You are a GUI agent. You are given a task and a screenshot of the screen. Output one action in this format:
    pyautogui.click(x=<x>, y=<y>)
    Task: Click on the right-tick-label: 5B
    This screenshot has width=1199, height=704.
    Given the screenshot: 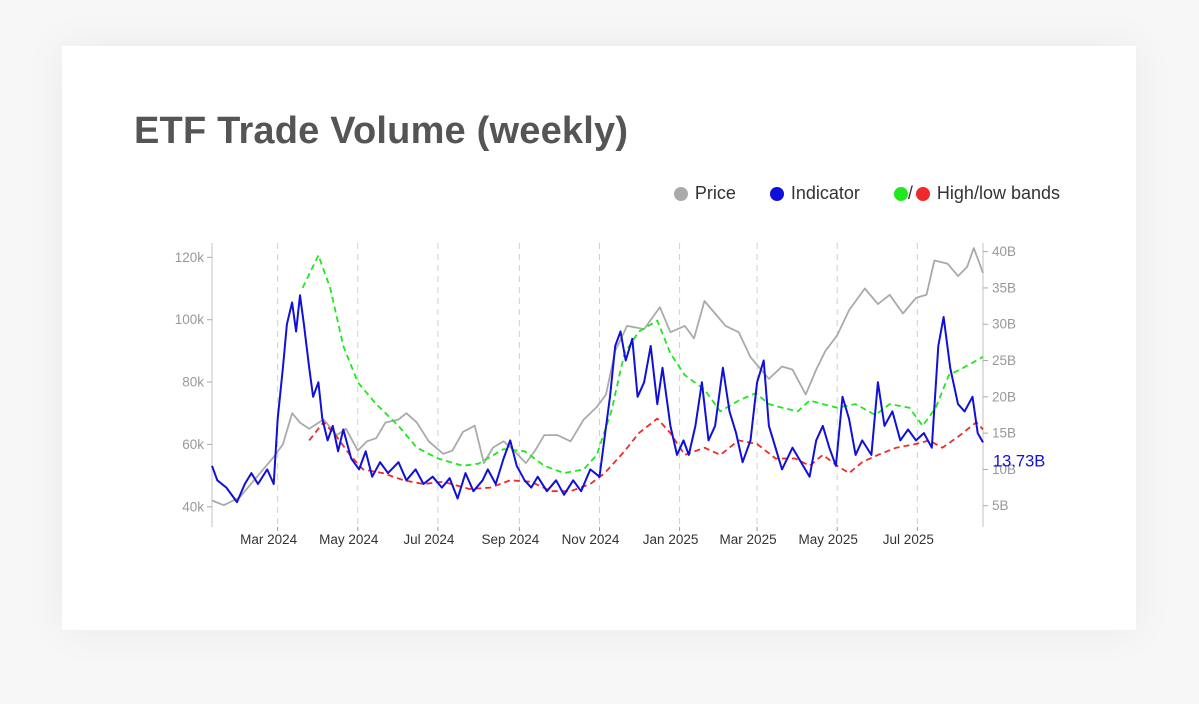 What is the action you would take?
    pyautogui.click(x=1000, y=505)
    